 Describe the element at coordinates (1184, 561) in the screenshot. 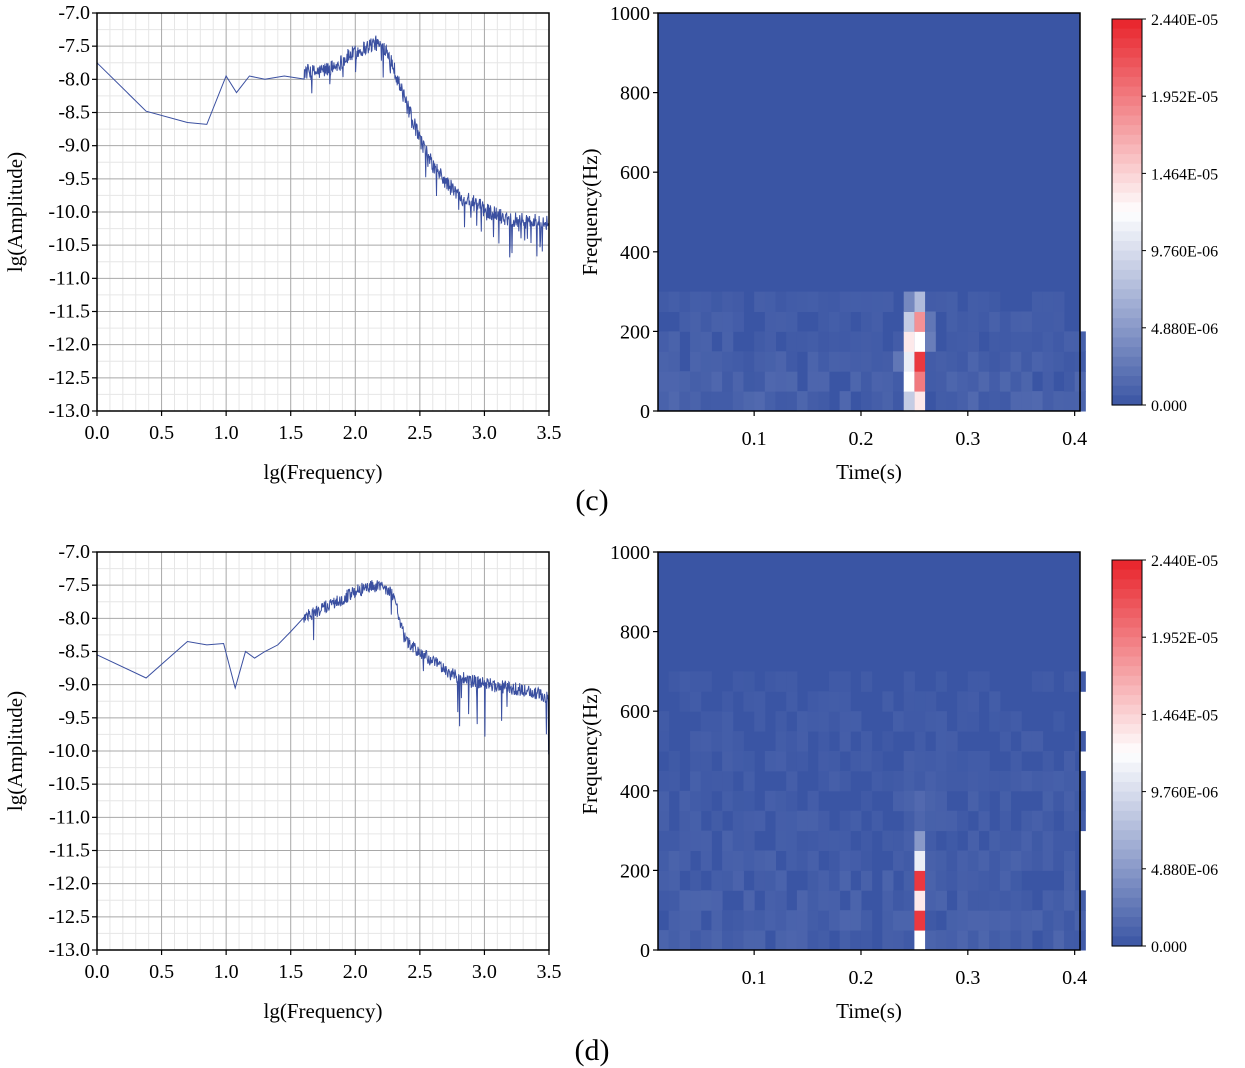

I see `colorbar-tick-label: 2.440E-05` at that location.